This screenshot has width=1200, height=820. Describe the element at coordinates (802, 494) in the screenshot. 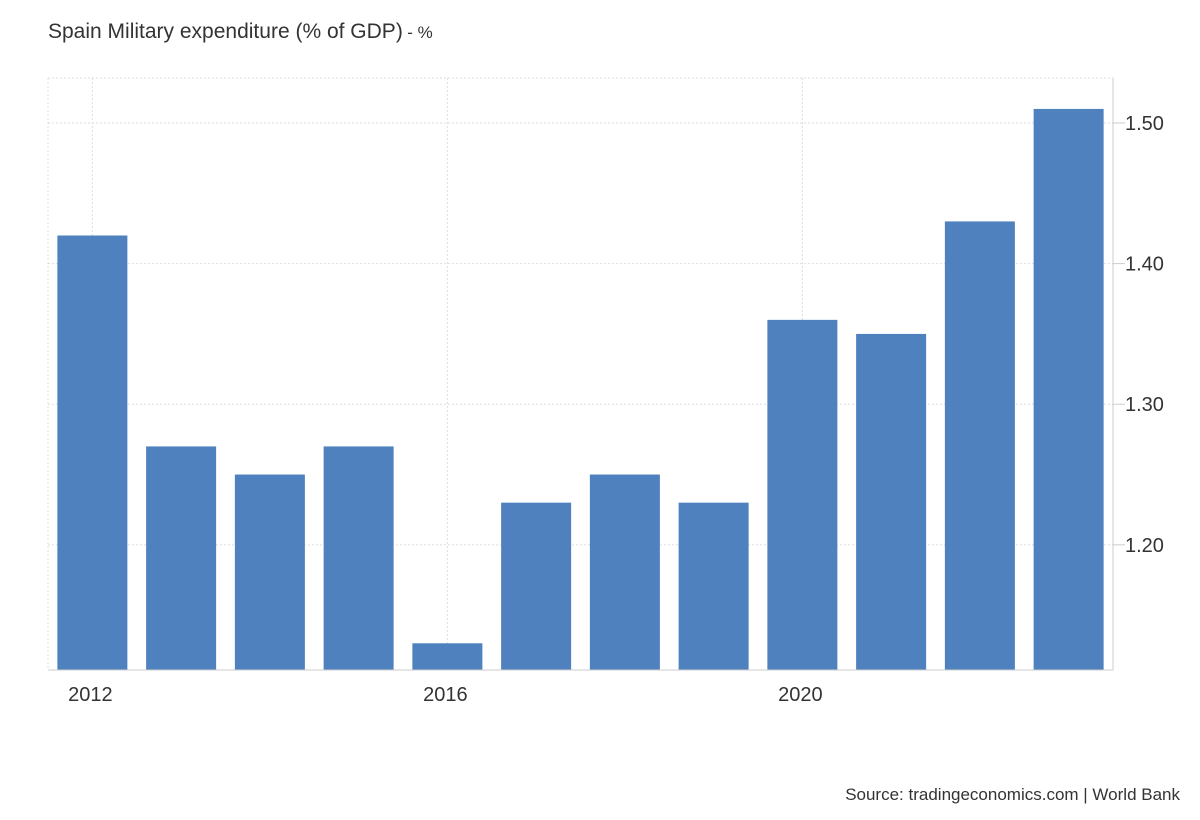

I see `bar-2020` at that location.